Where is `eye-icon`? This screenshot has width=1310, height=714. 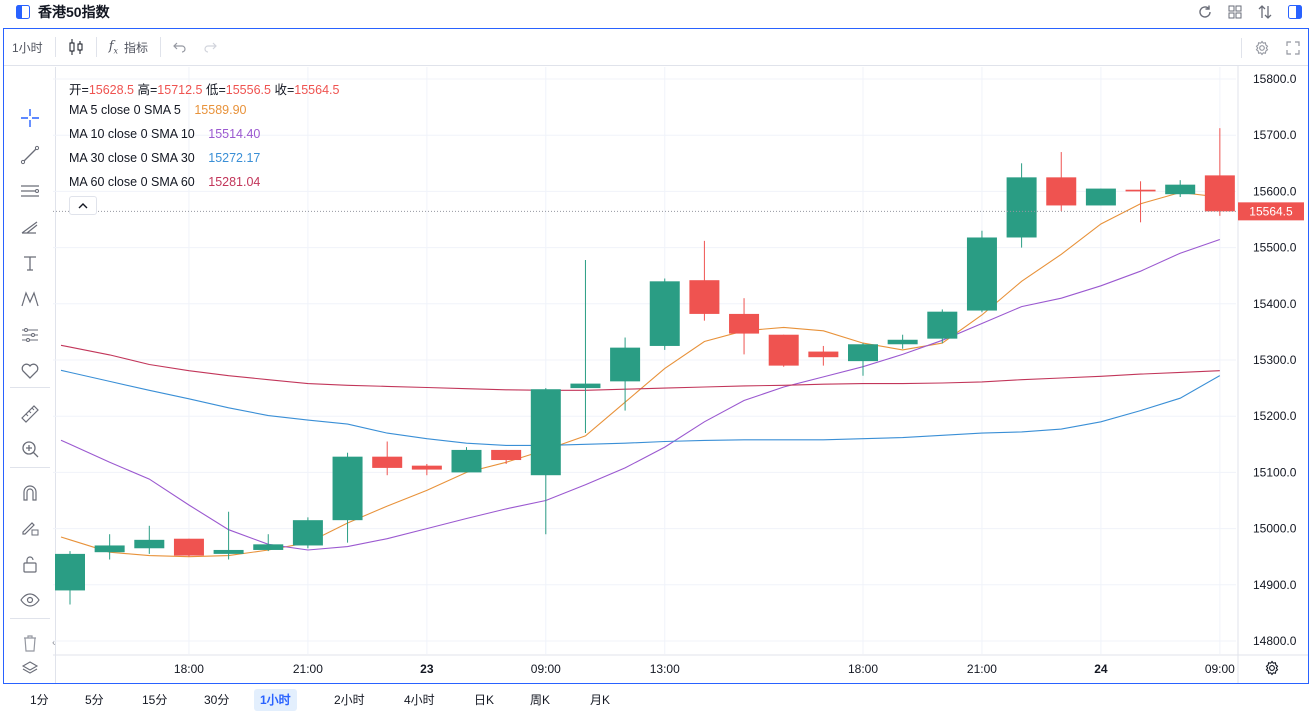
eye-icon is located at coordinates (30, 600).